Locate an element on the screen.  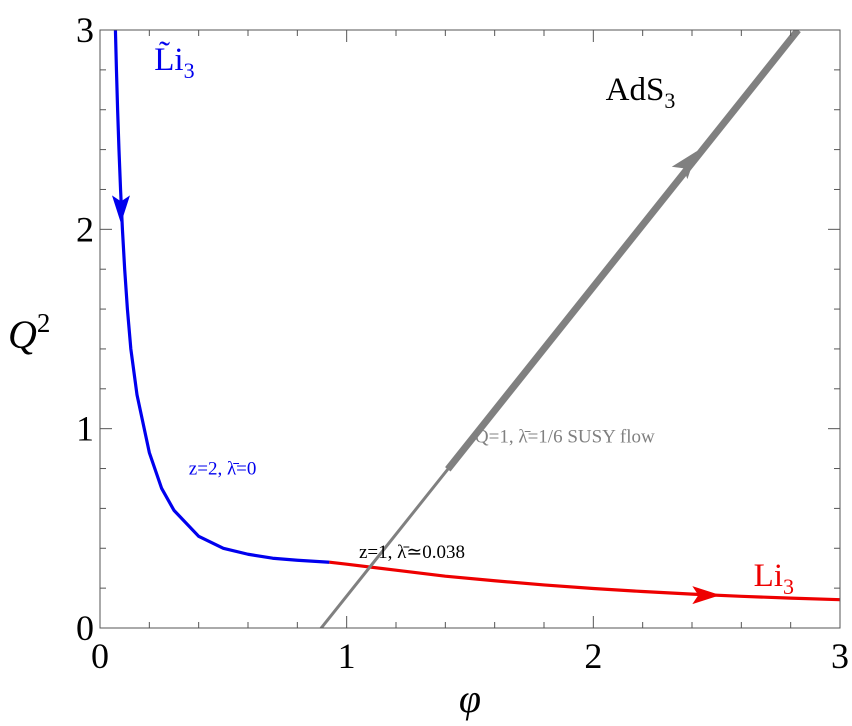
y-axis-label-sup: 2 is located at coordinates (44, 323).